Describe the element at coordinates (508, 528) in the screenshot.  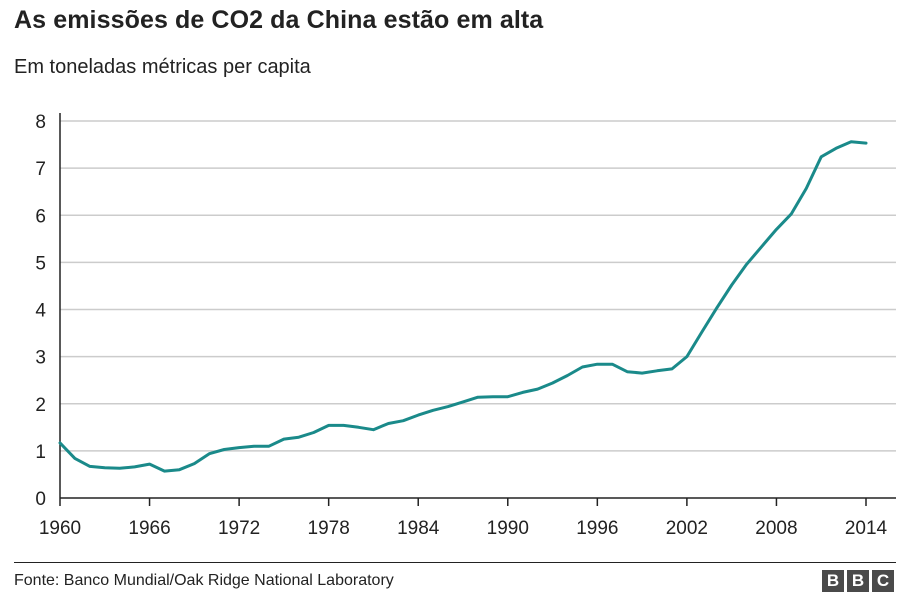
I see `x-tick-label: 1990` at that location.